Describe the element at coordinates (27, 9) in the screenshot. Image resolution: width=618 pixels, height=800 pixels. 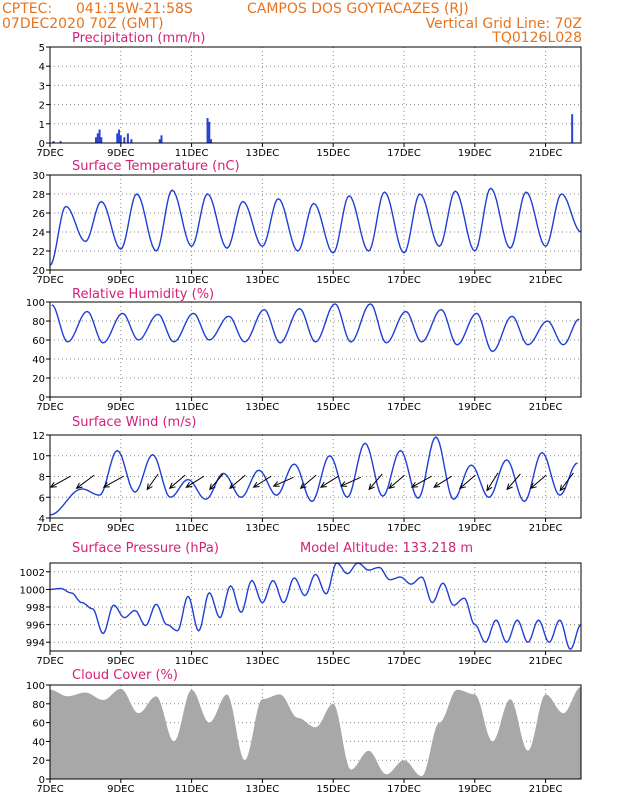
I see `header-source: CPTEC:` at that location.